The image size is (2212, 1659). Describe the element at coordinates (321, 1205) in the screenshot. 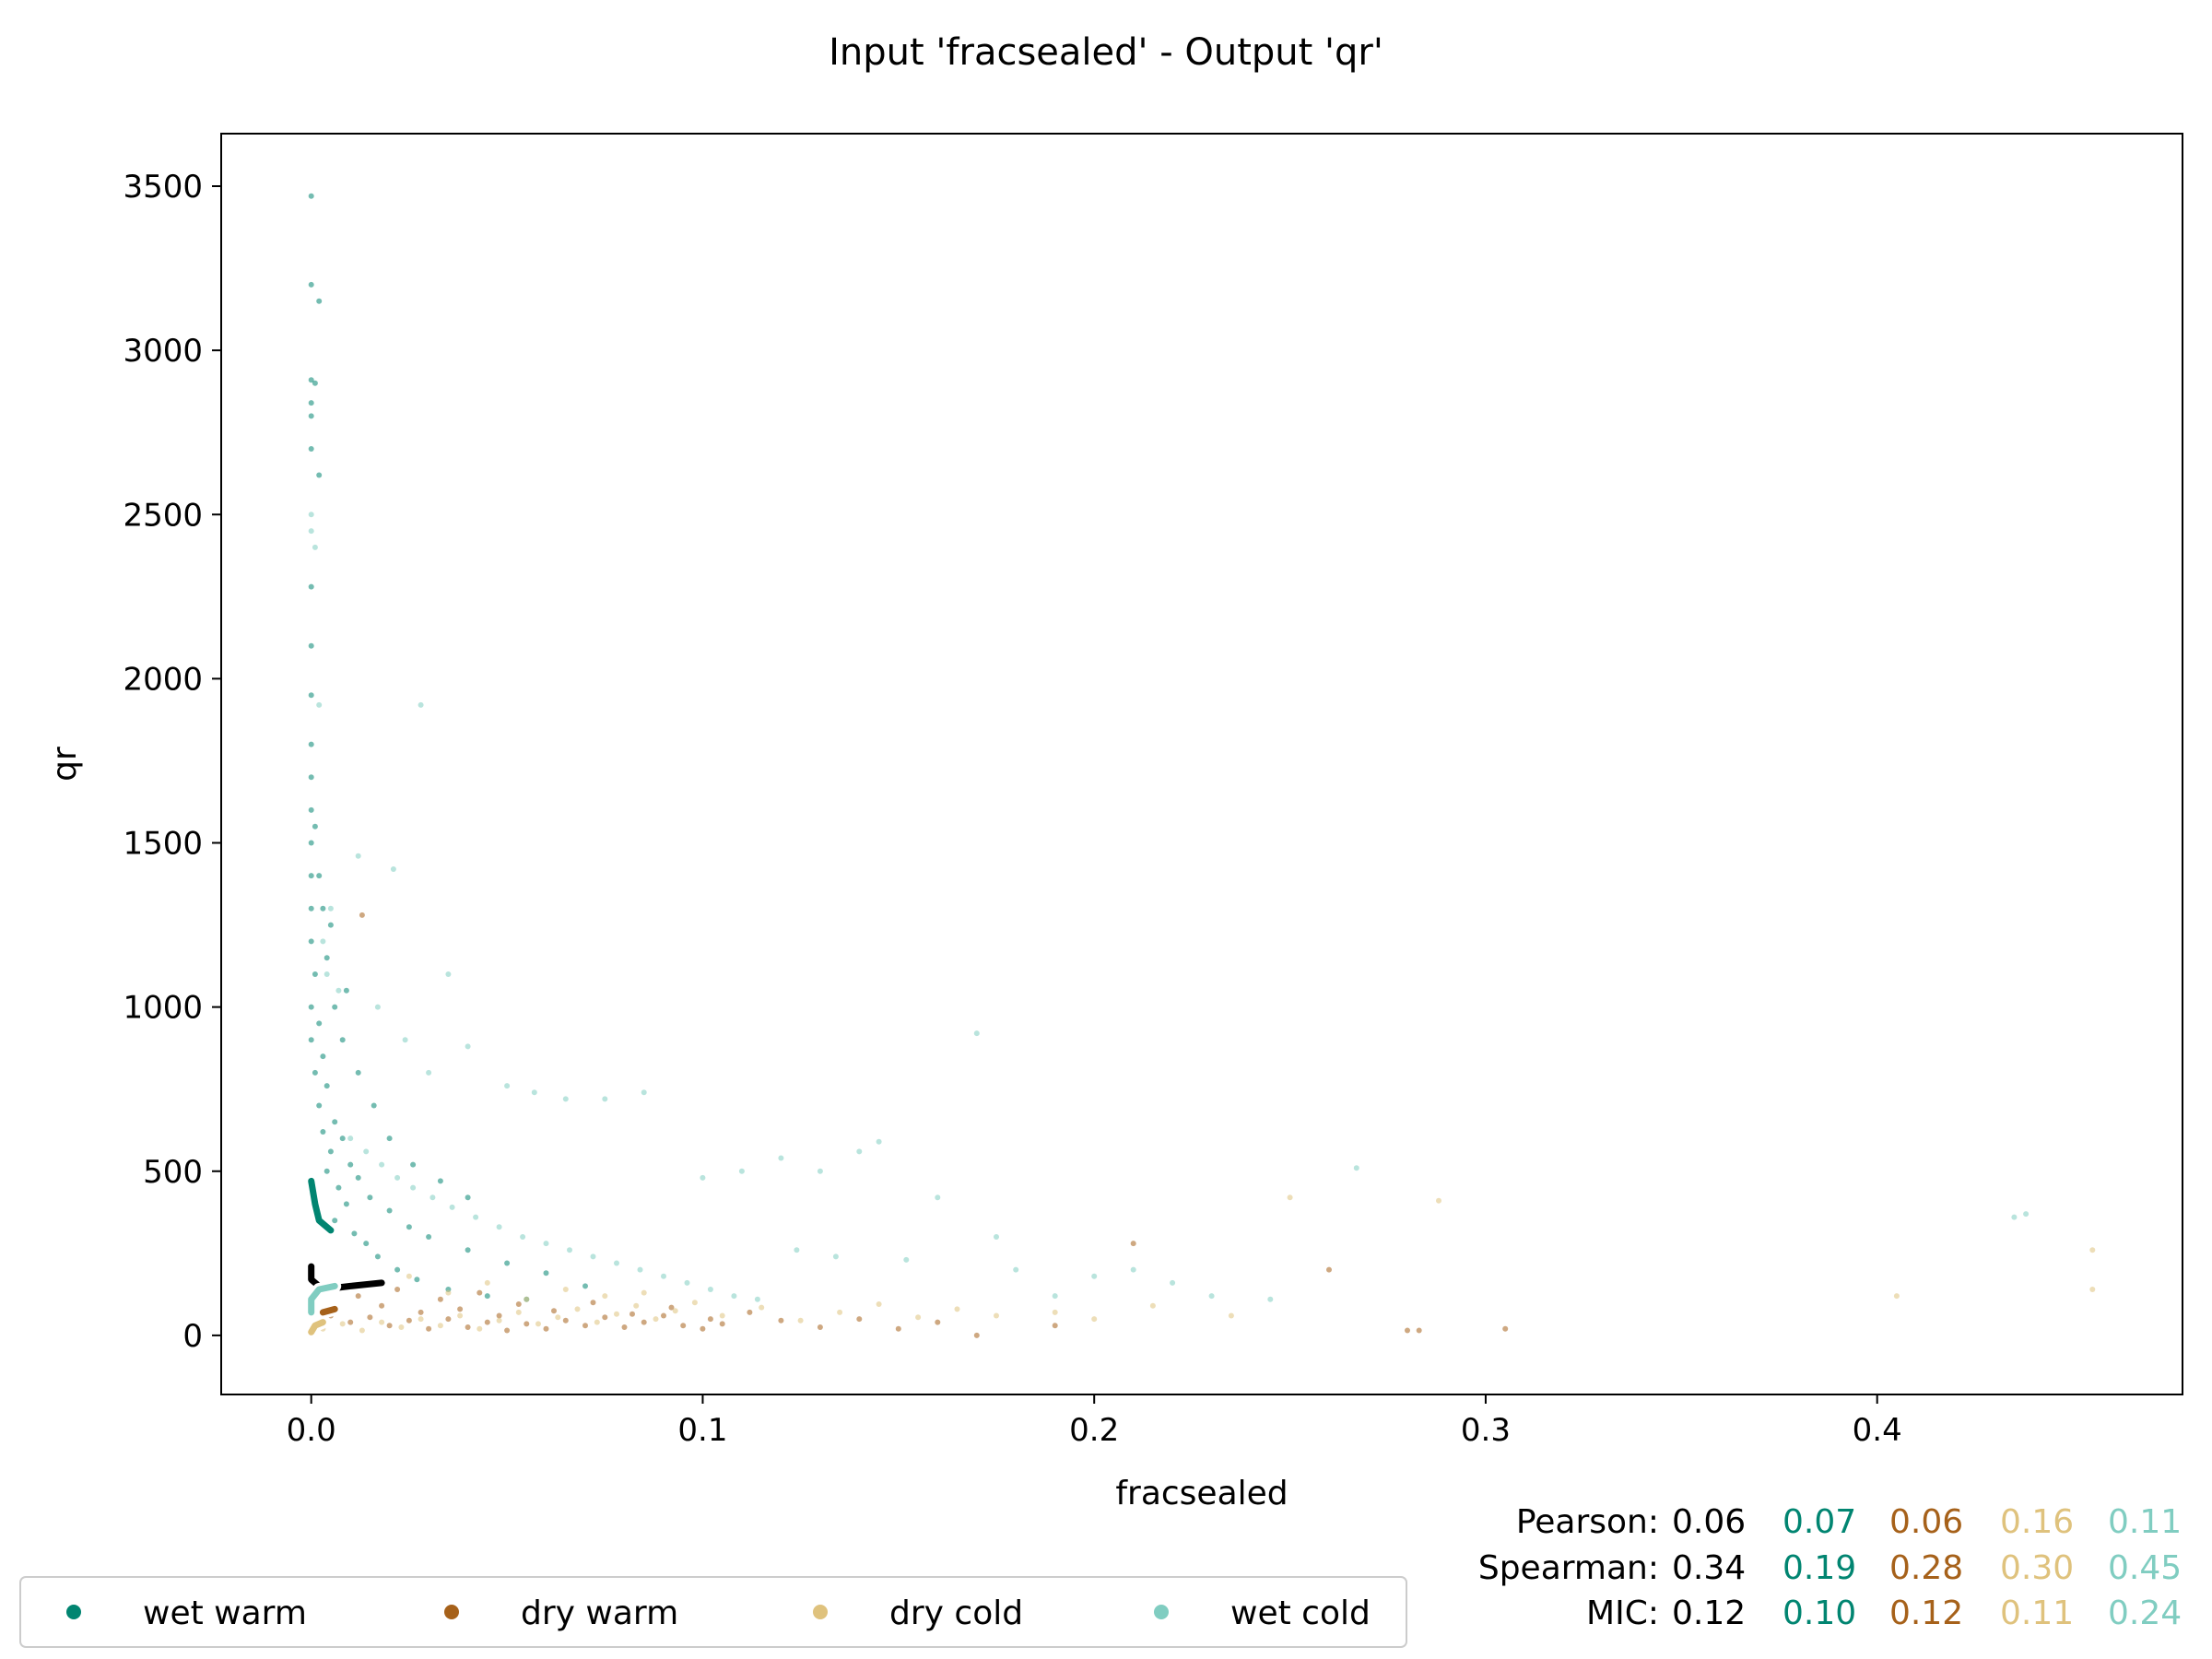

I see `trend-line-wet-warm` at that location.